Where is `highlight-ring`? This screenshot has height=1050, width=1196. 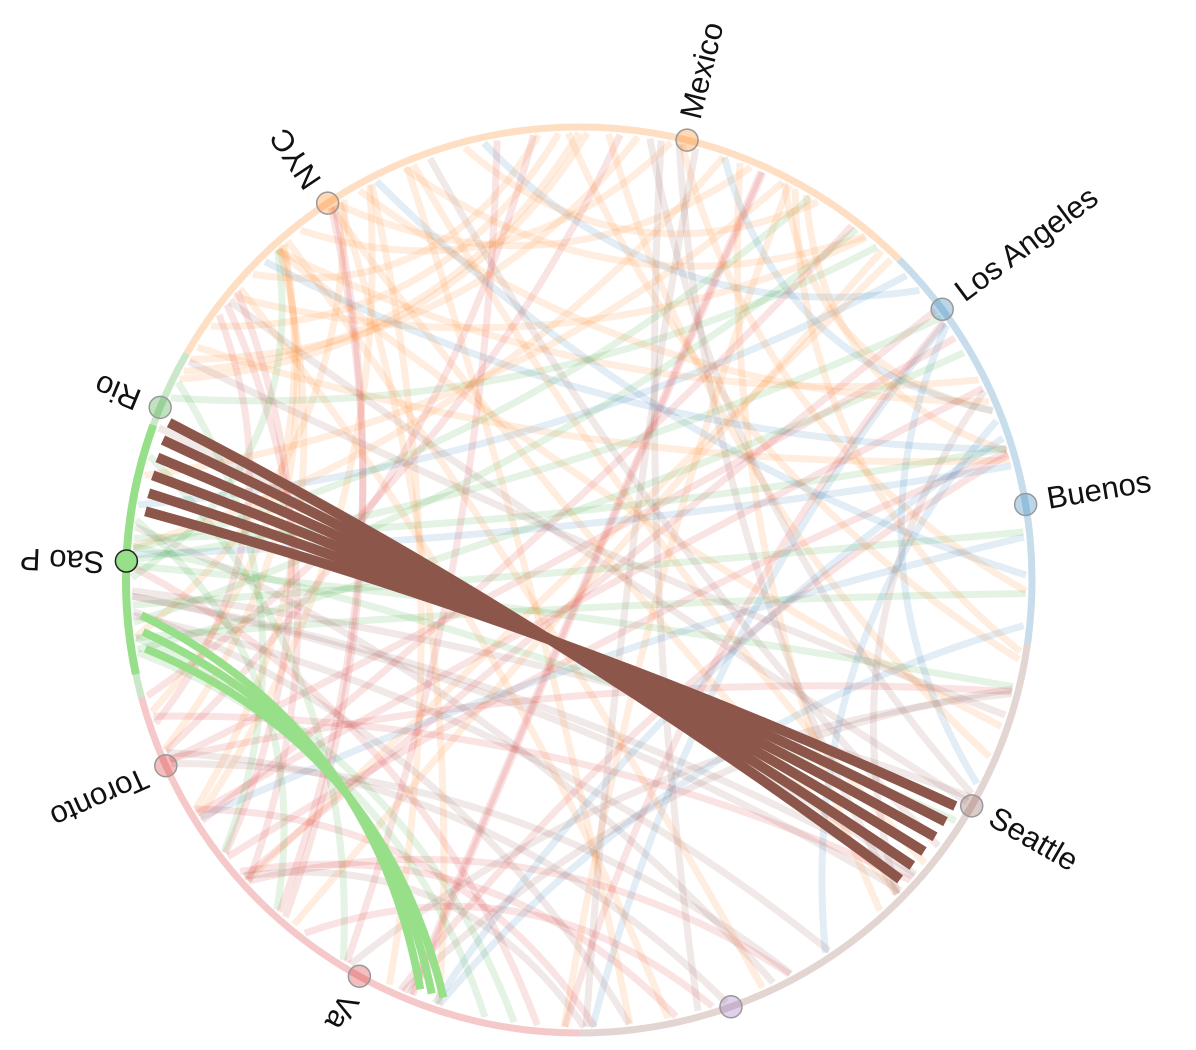
highlight-ring is located at coordinates (140, 549).